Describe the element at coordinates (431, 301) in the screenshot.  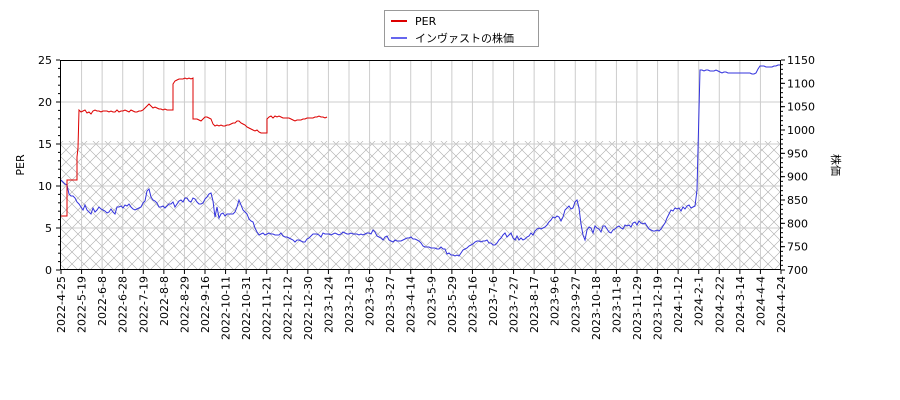
I see `x-tick-label: 2023-5-9` at that location.